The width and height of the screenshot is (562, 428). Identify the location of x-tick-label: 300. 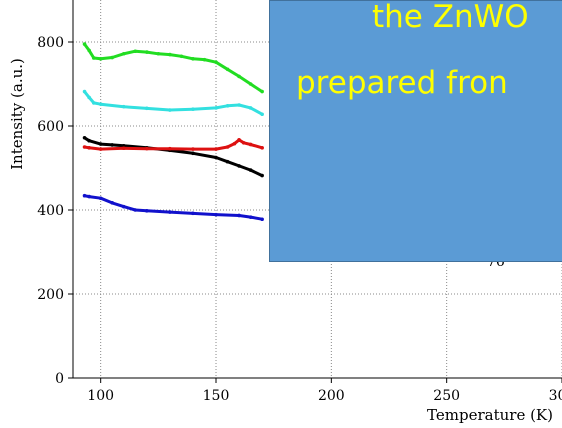
(555, 396).